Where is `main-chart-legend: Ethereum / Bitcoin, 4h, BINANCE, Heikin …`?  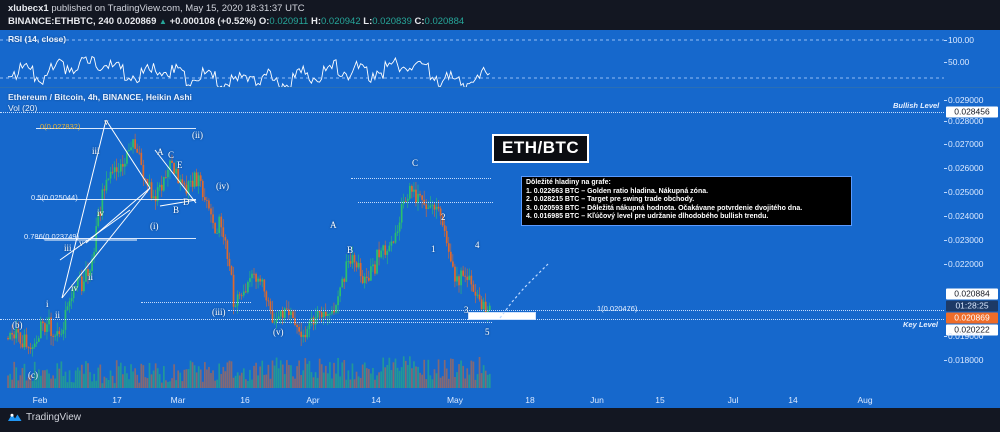 main-chart-legend: Ethereum / Bitcoin, 4h, BINANCE, Heikin … is located at coordinates (100, 97).